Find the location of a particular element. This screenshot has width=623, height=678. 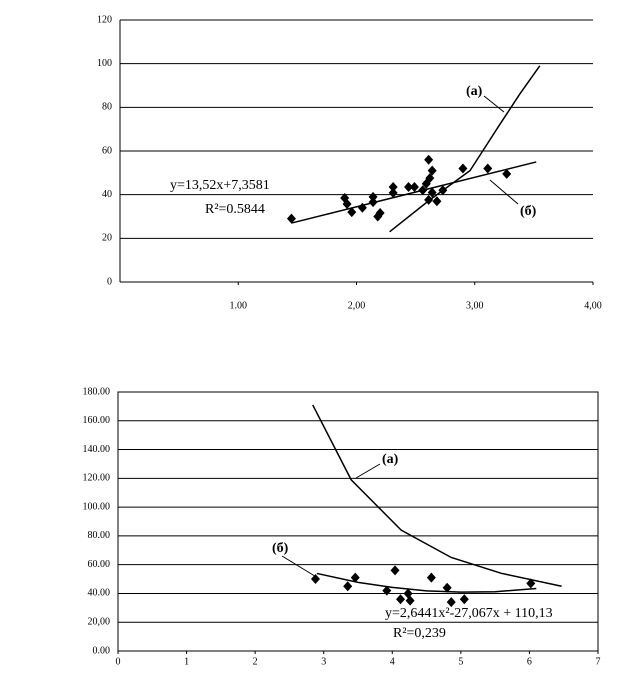

annotation: y=13,52x+7,3581 is located at coordinates (220, 185).